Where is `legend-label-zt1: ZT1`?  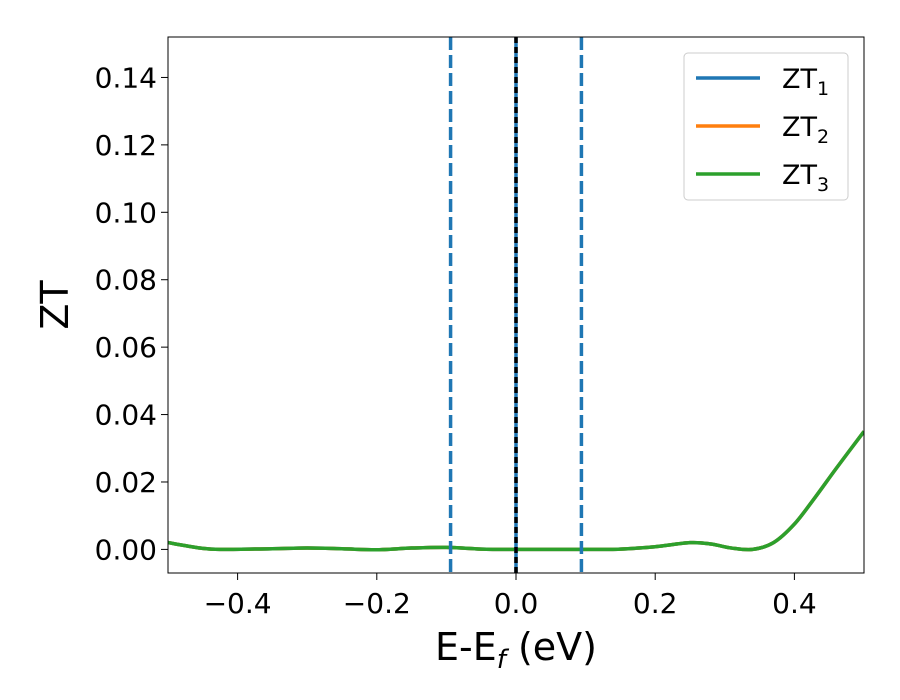
legend-label-zt1: ZT1 is located at coordinates (805, 82).